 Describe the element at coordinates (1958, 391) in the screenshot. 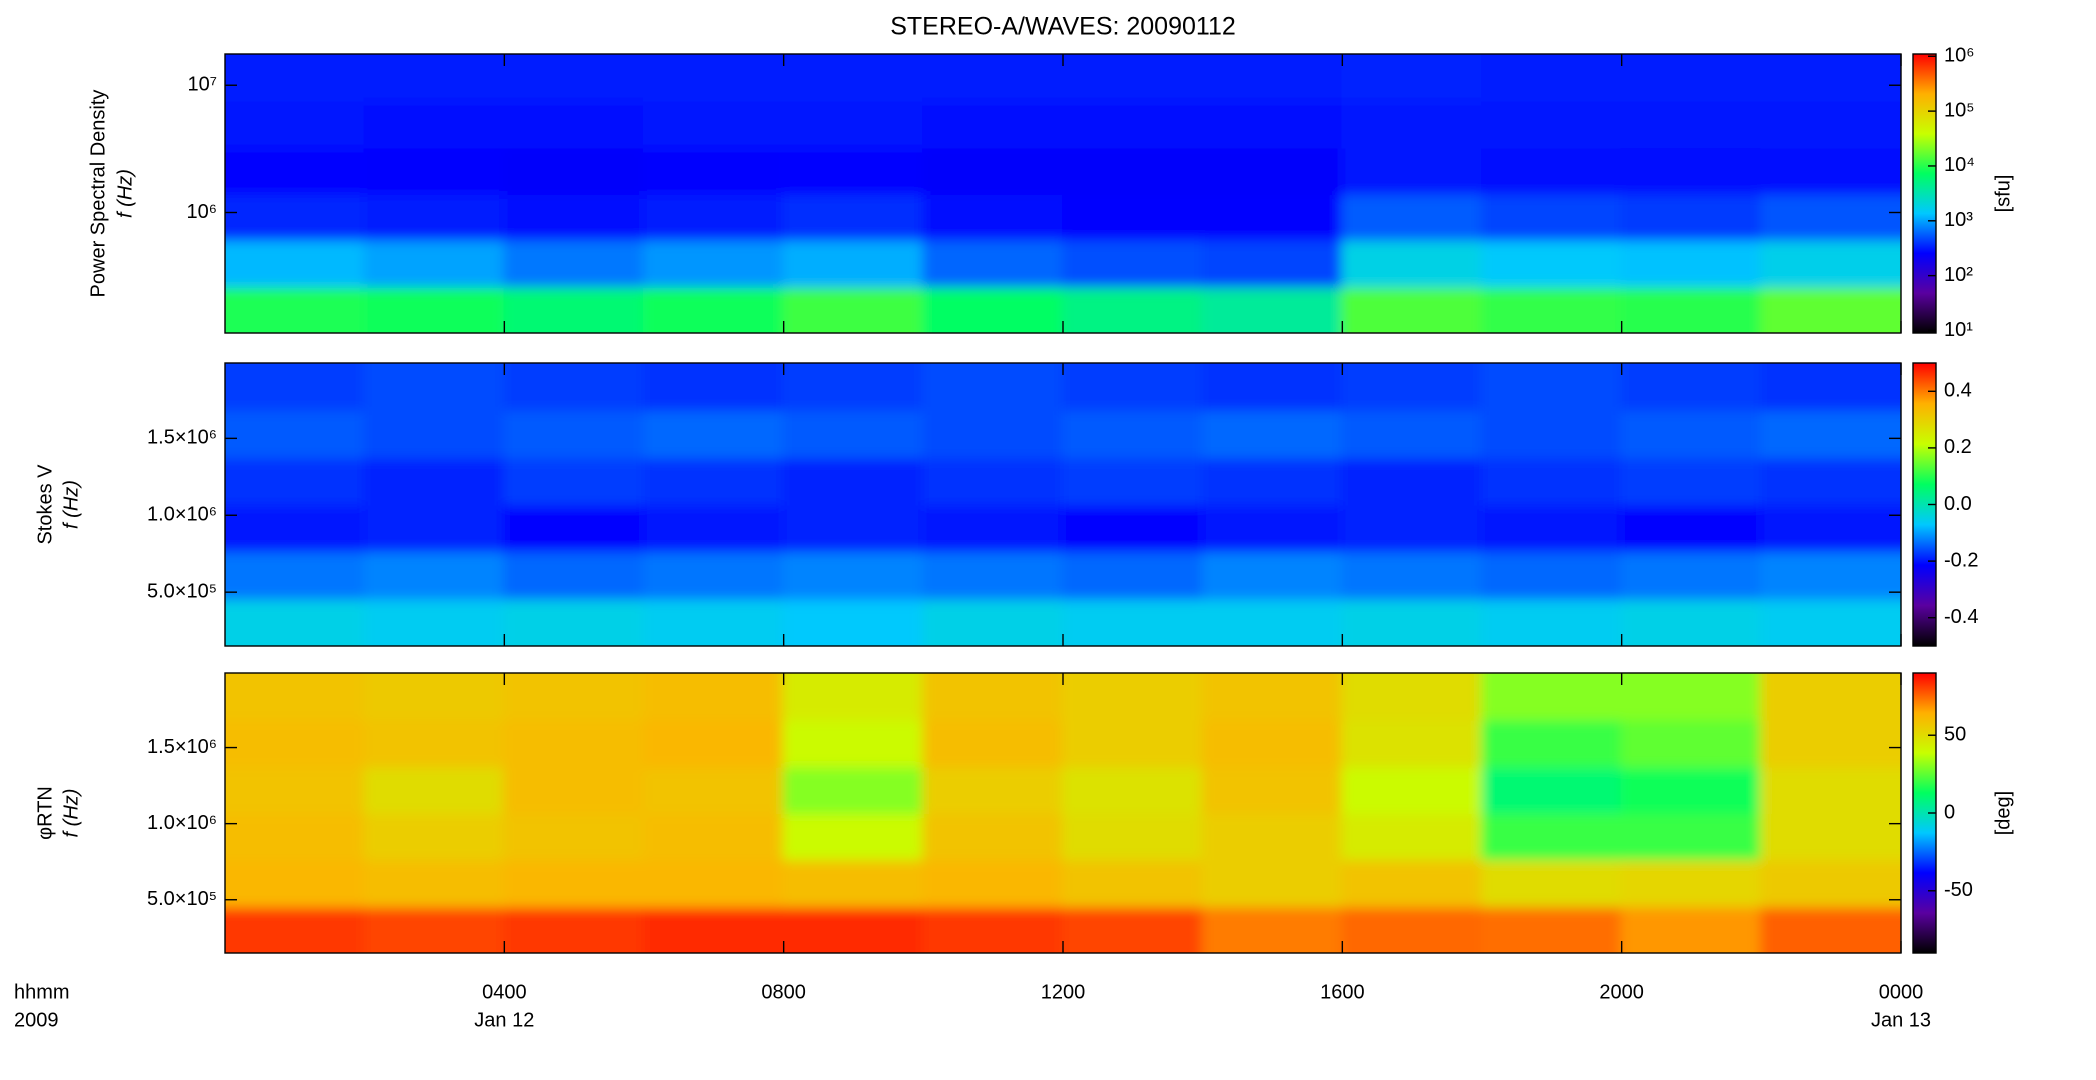

I see `colorbar-tick-label: 0.4` at that location.